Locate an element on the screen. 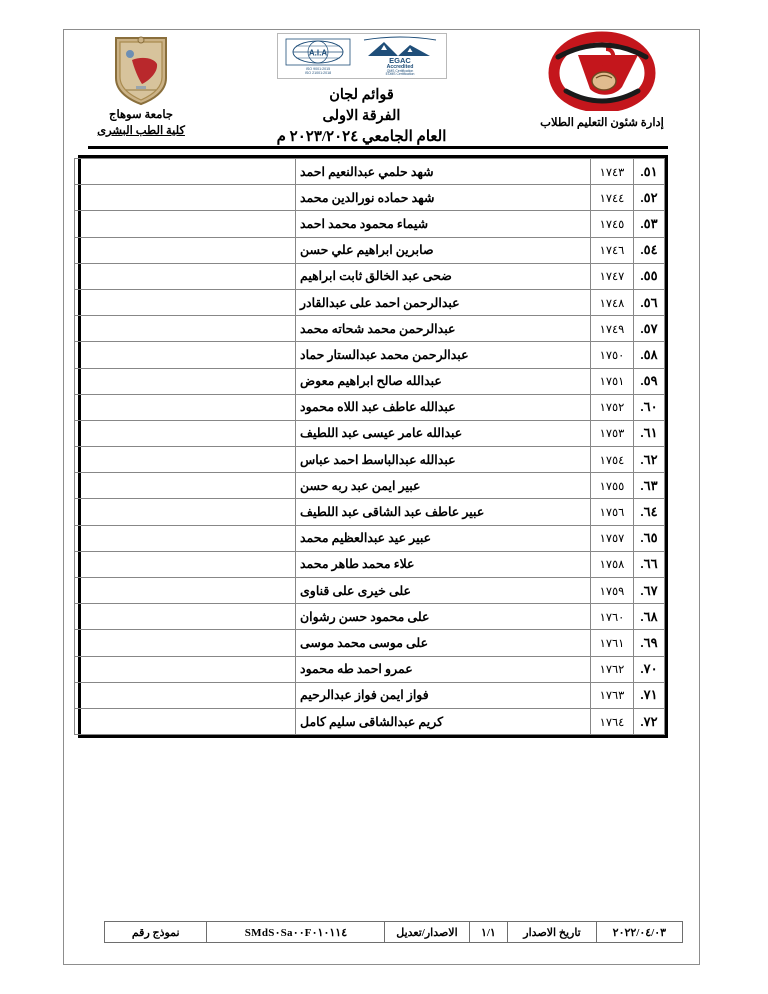 This screenshot has height=994, width=768. row-student-name: عبدالله عاطف عبد اللاه محمود is located at coordinates (443, 407).